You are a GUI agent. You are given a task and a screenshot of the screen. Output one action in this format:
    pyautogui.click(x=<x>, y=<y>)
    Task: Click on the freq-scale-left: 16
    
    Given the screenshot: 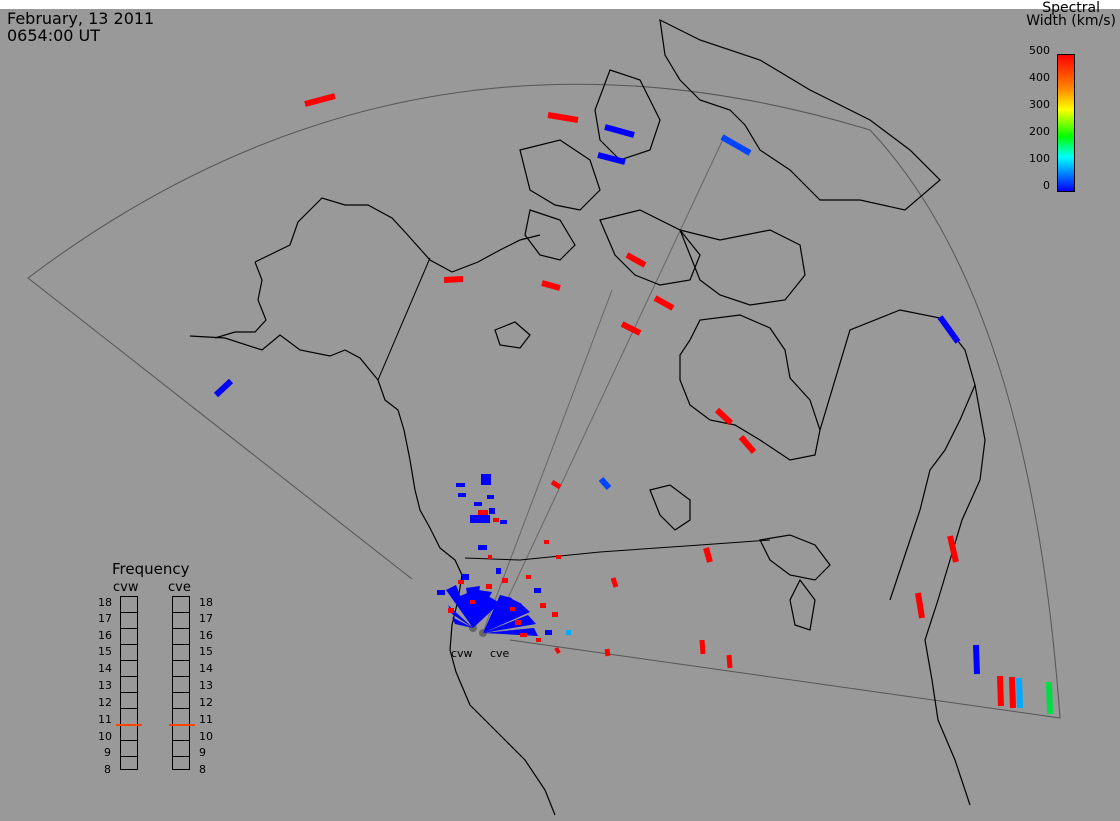 What is the action you would take?
    pyautogui.click(x=105, y=635)
    